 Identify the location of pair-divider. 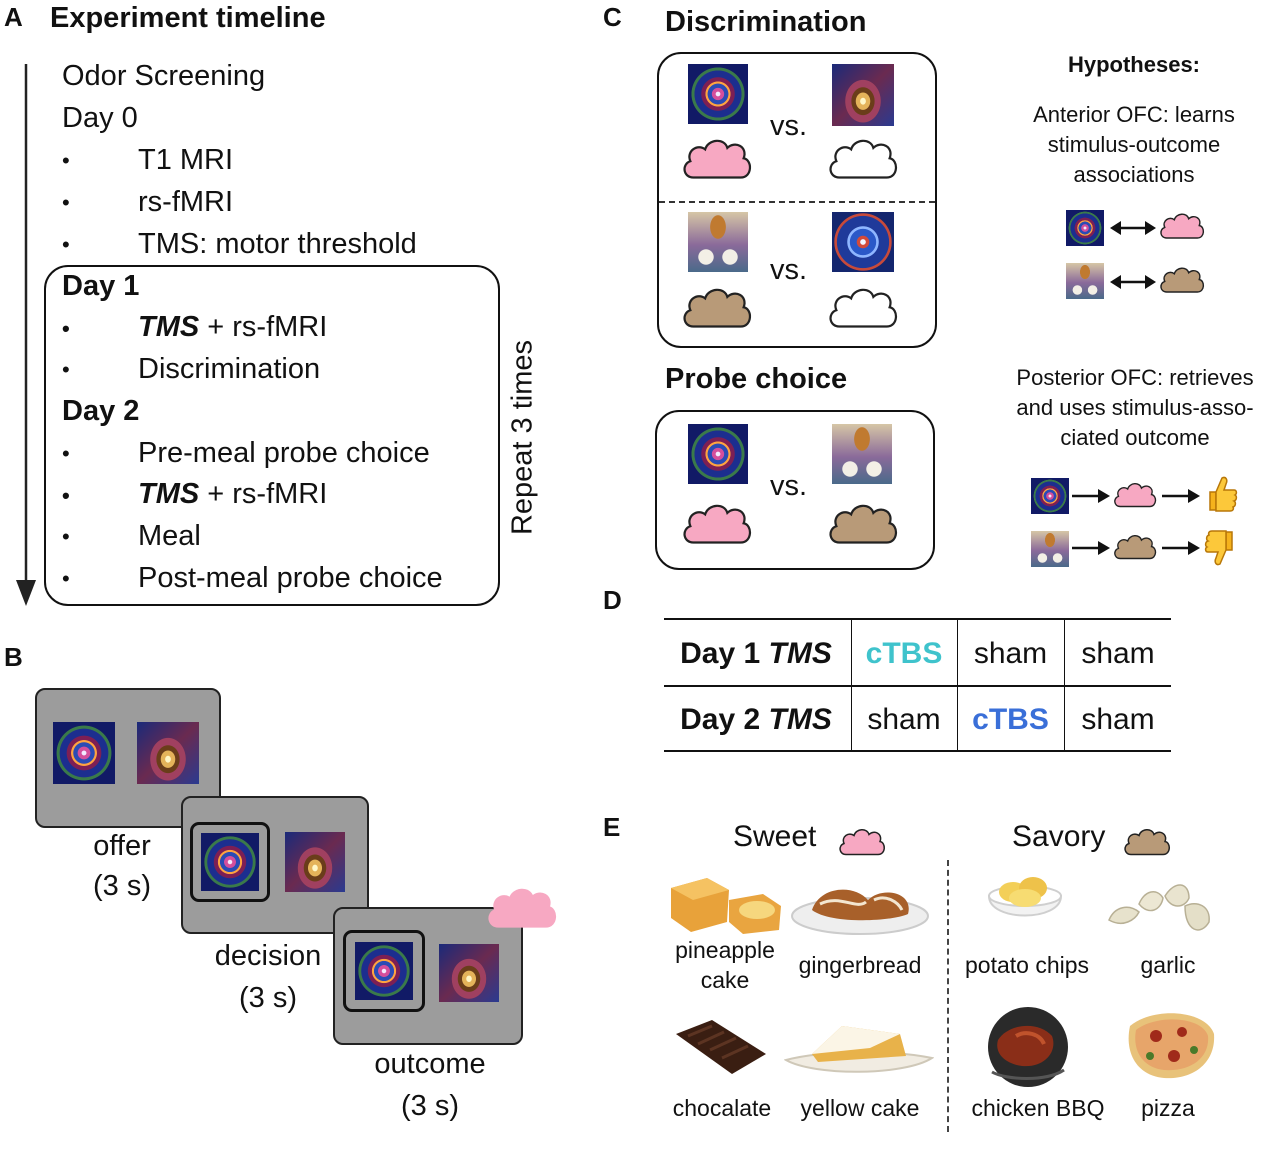
(797, 202).